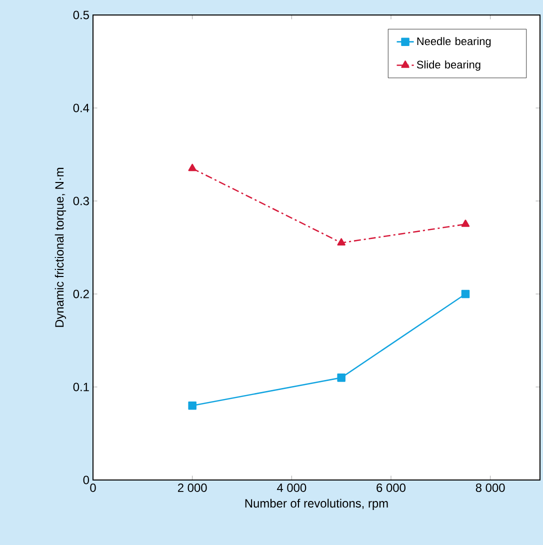 The height and width of the screenshot is (545, 543). I want to click on x-tick-label: 6 000, so click(391, 488).